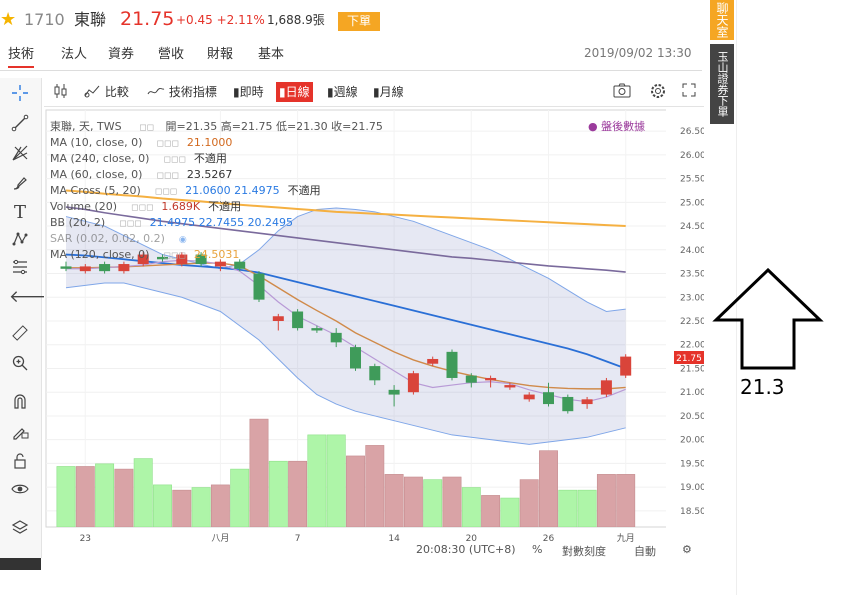 The height and width of the screenshot is (595, 850). I want to click on tab-technical: 技術, so click(21, 56).